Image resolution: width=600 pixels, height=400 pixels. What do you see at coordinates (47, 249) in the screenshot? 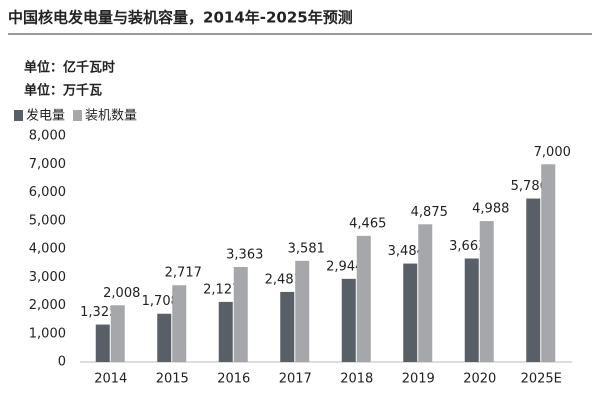
I see `y-tick-label: 4,000` at bounding box center [47, 249].